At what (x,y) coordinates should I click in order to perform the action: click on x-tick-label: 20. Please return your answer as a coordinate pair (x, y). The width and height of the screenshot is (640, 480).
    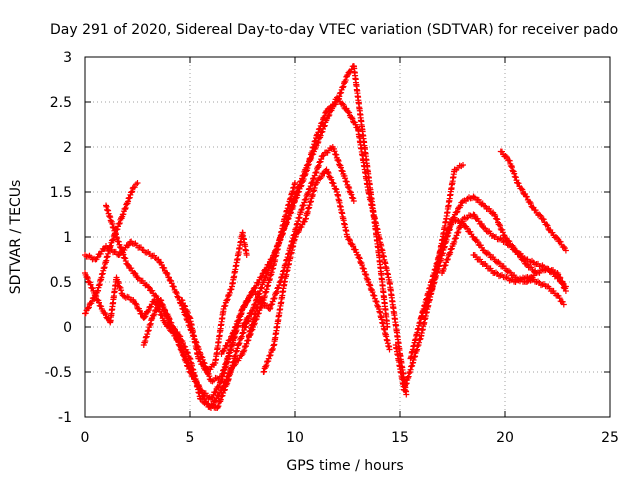
    Looking at the image, I should click on (505, 438).